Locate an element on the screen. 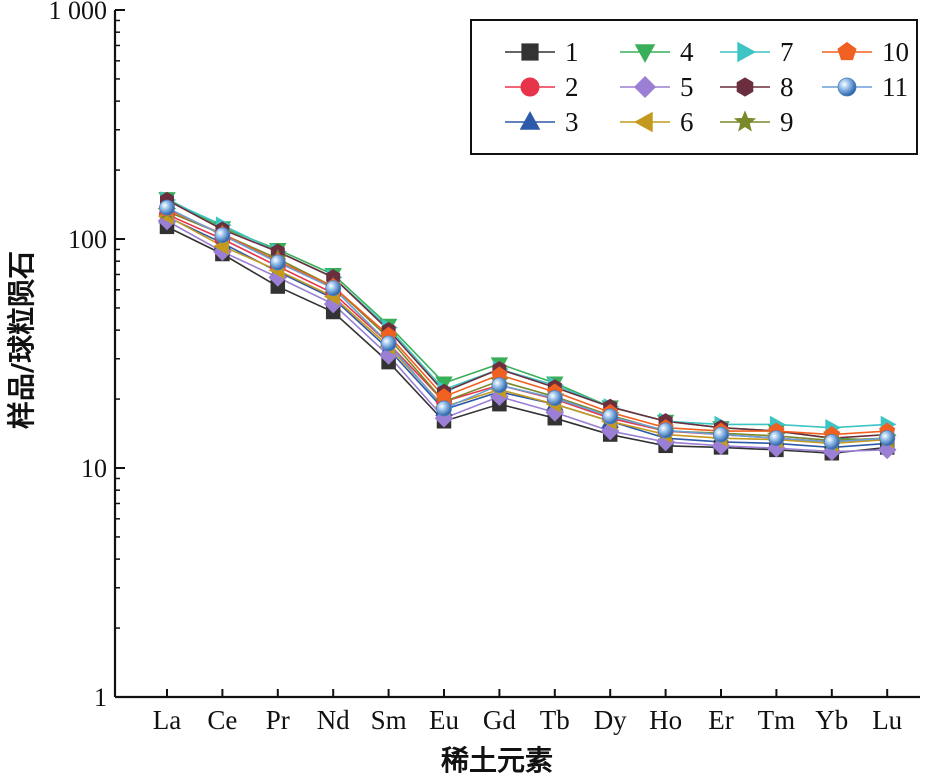 The height and width of the screenshot is (777, 936). x-tick-label: La is located at coordinates (167, 720).